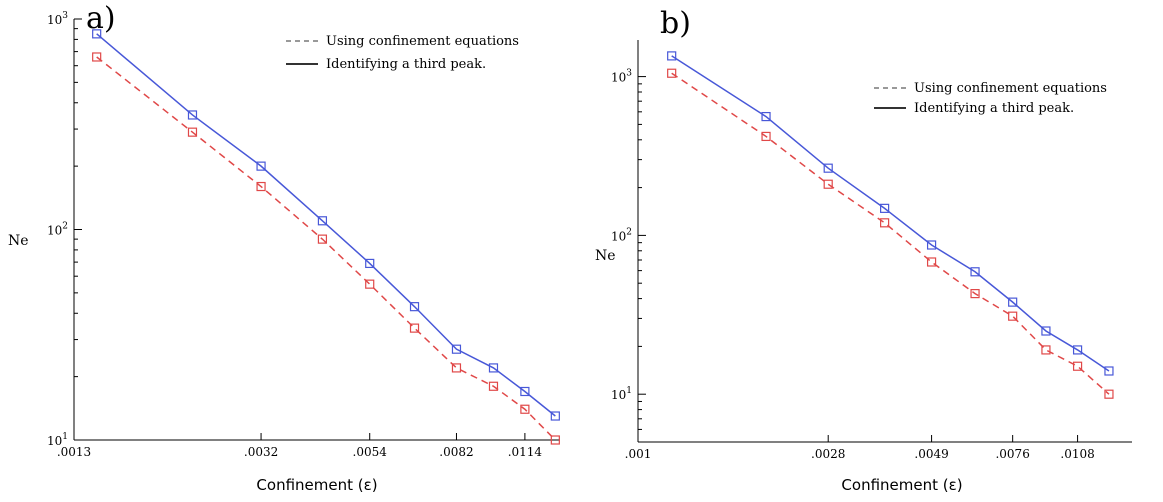 Image resolution: width=1163 pixels, height=502 pixels. Describe the element at coordinates (456, 452) in the screenshot. I see `x-tick-label: .0082` at that location.